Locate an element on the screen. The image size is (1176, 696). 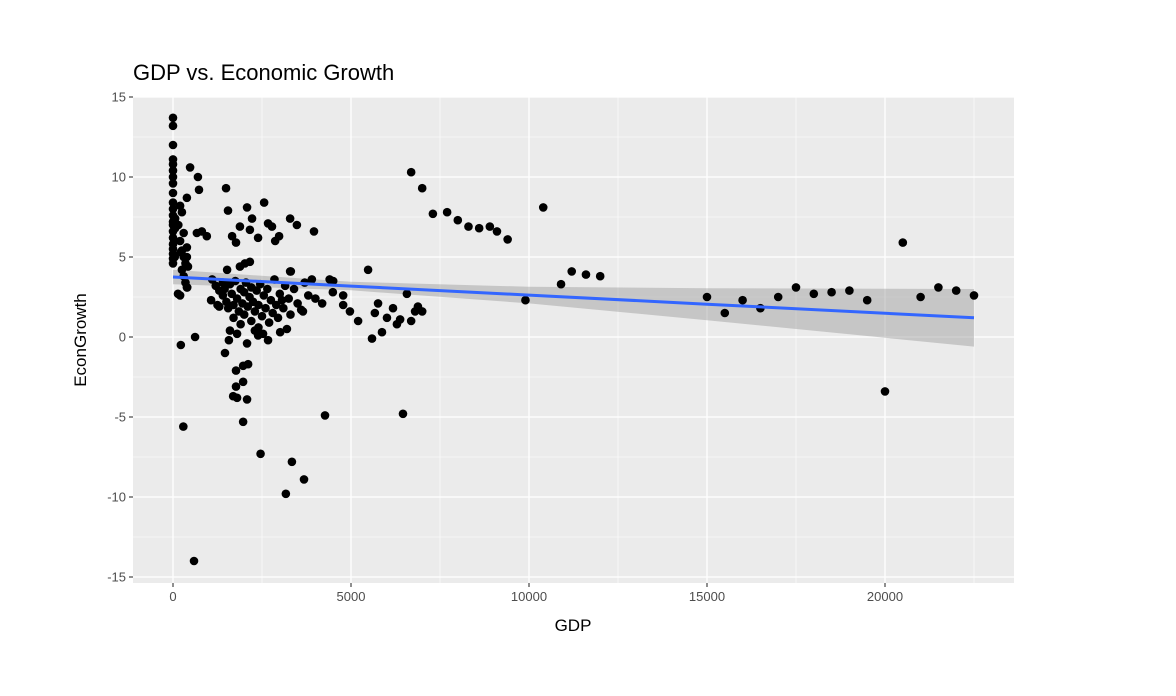
y-tick-label: -15 is located at coordinates (116, 577).